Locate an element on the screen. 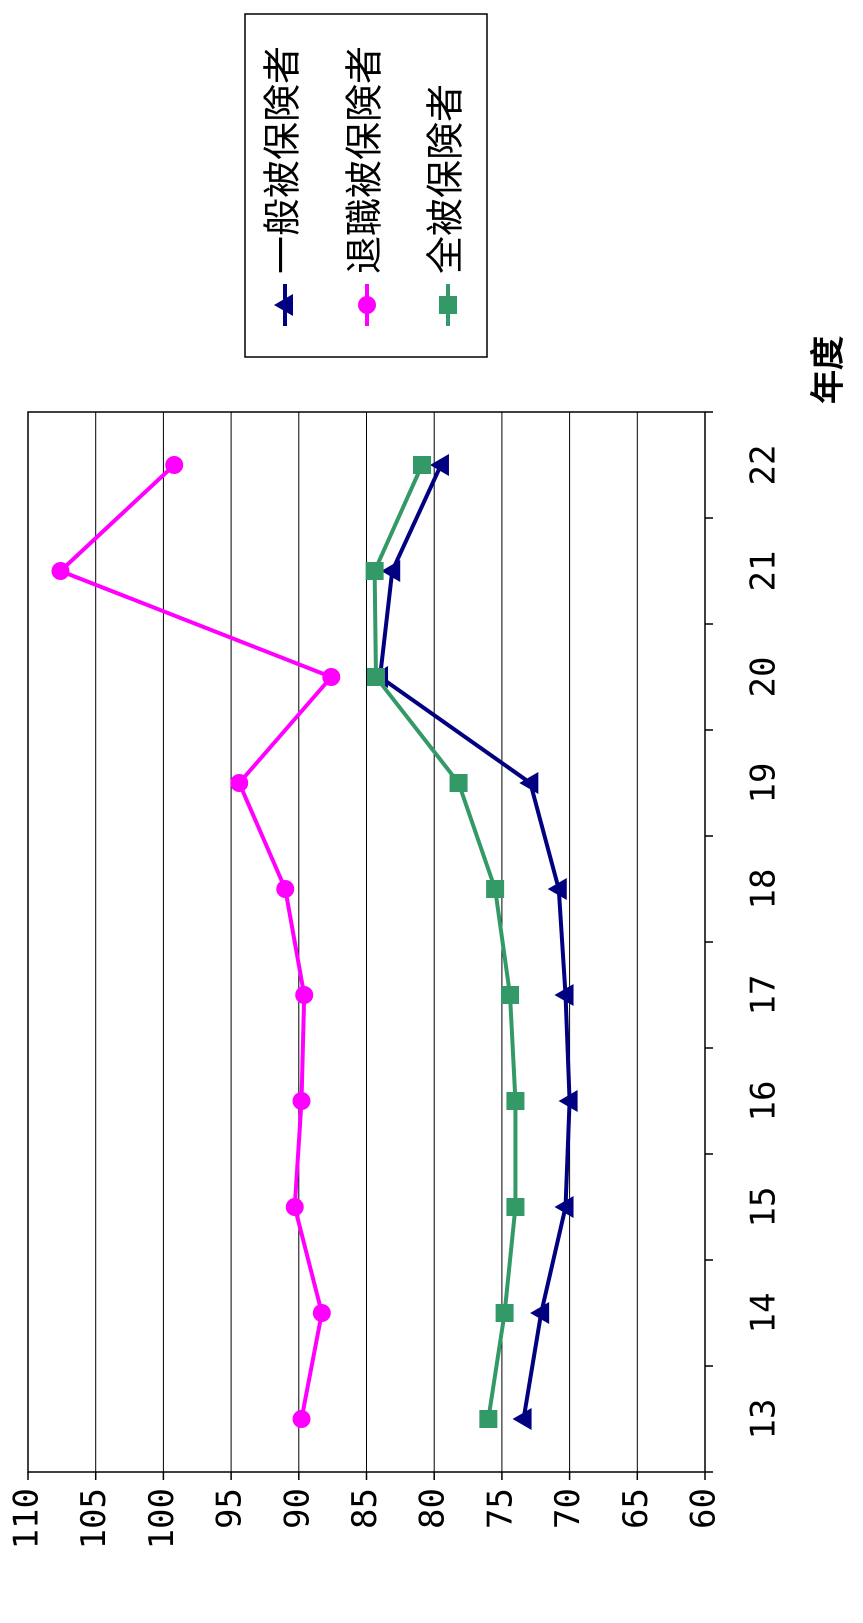 The width and height of the screenshot is (863, 1623). category-tick-label-group: 20 is located at coordinates (764, 677).